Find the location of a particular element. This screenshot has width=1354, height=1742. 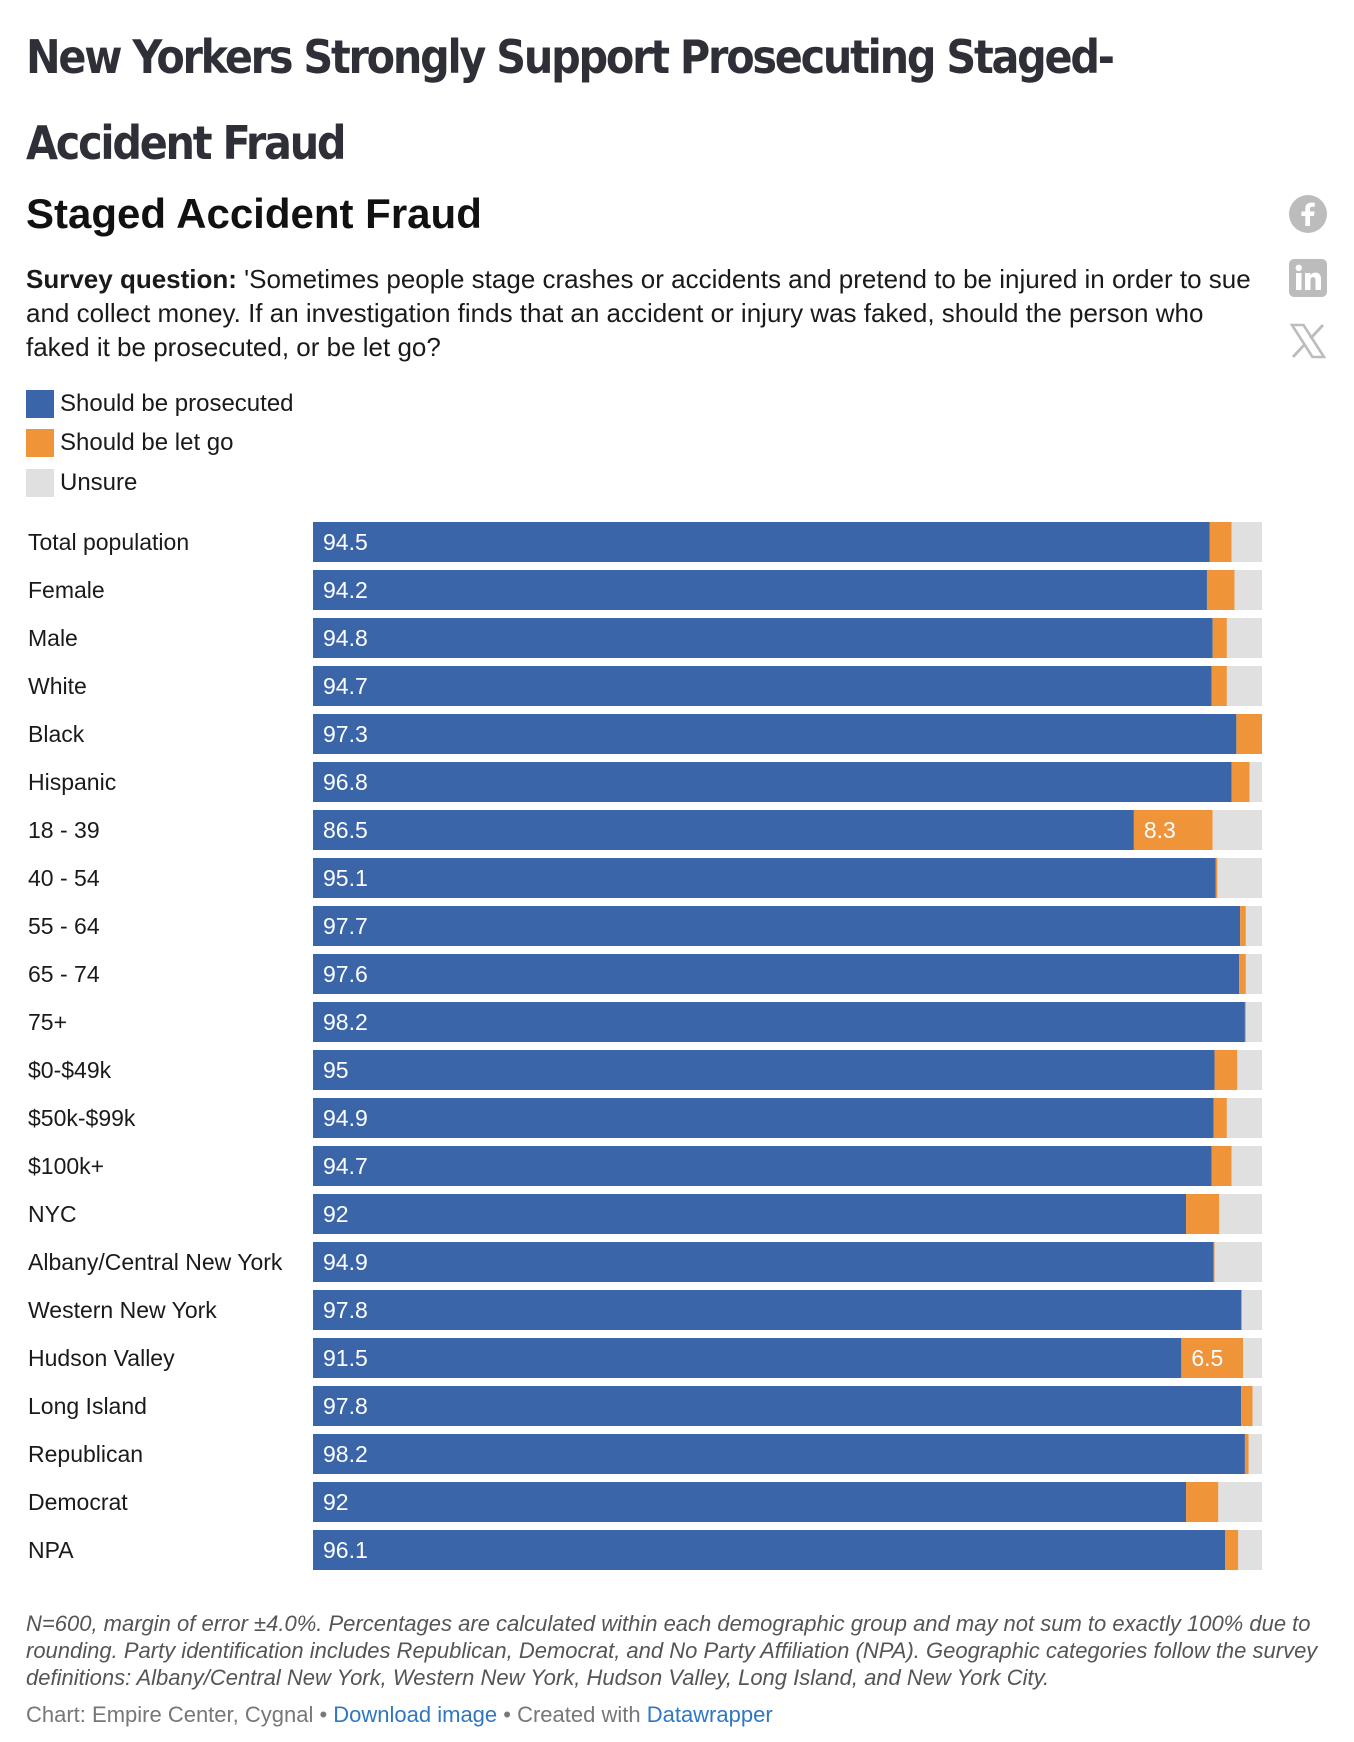

x-icon is located at coordinates (1308, 341).